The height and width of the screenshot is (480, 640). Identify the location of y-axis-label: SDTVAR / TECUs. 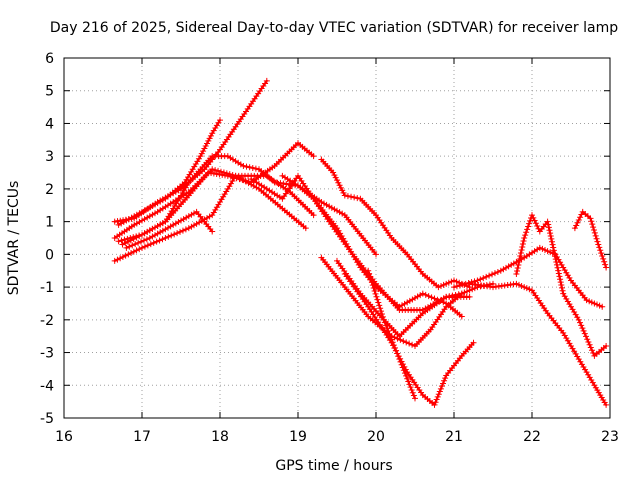
(14, 238).